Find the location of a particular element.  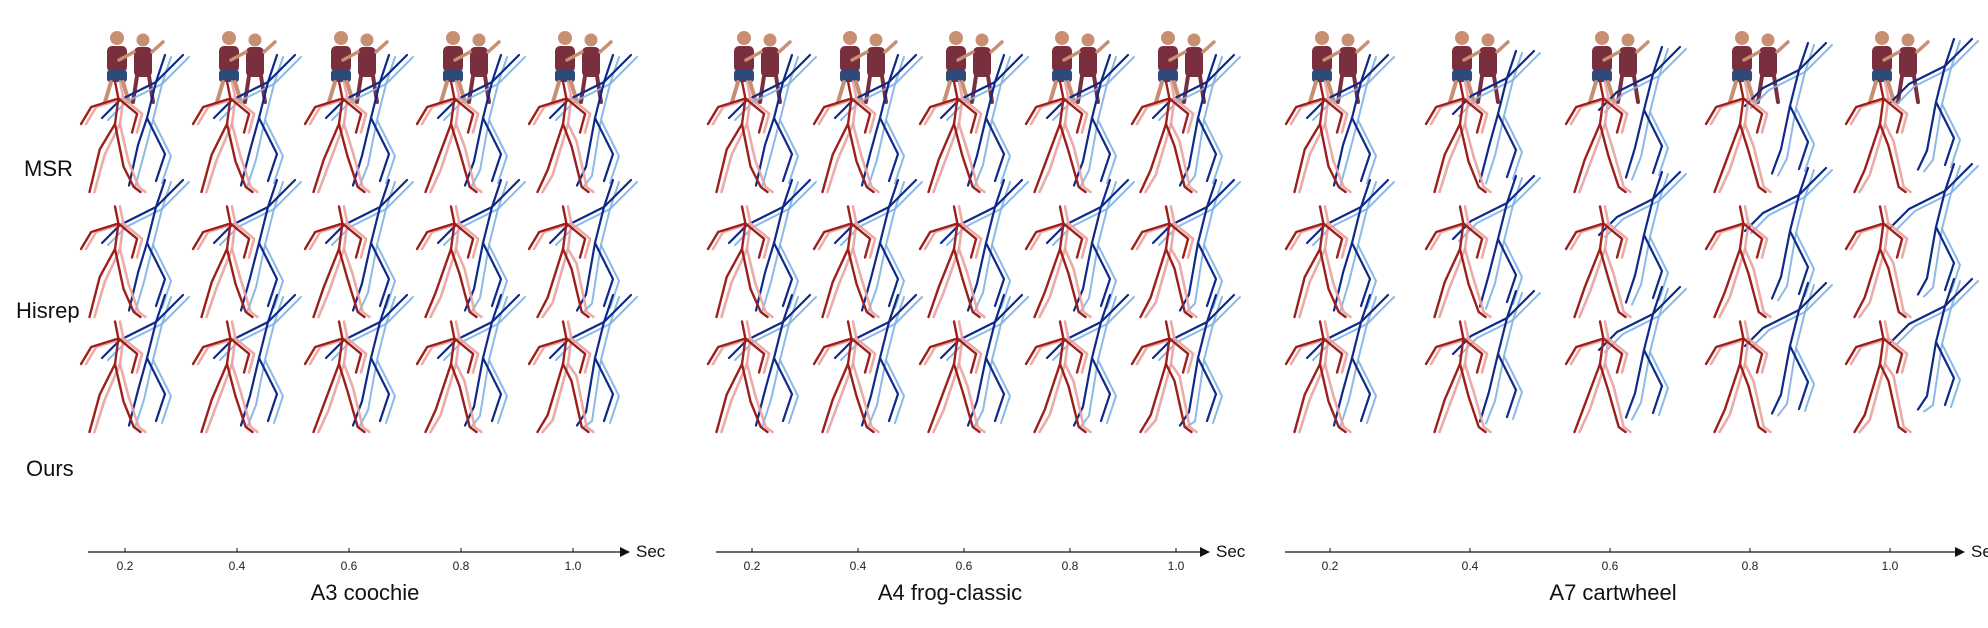

photo-g2-f2 is located at coordinates (867, 67).